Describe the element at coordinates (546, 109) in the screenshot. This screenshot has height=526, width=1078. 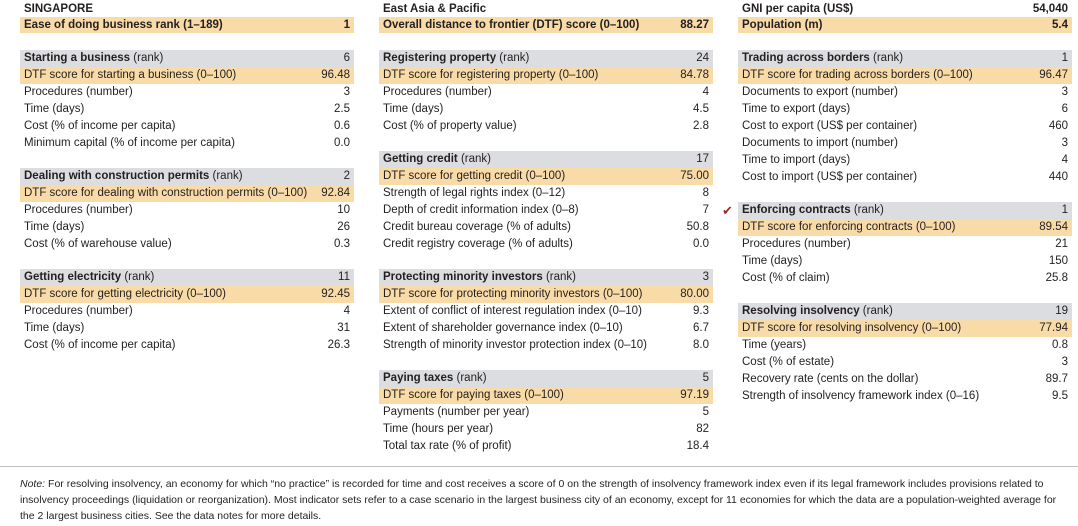
I see `indicator-row: Time (days) 4.5` at that location.